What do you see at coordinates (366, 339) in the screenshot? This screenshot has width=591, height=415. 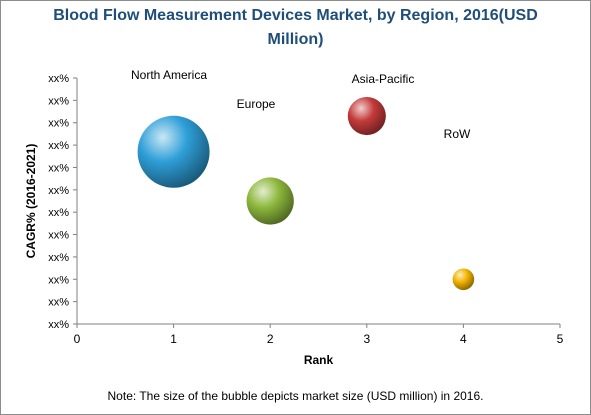 I see `x-tick-label: 3` at bounding box center [366, 339].